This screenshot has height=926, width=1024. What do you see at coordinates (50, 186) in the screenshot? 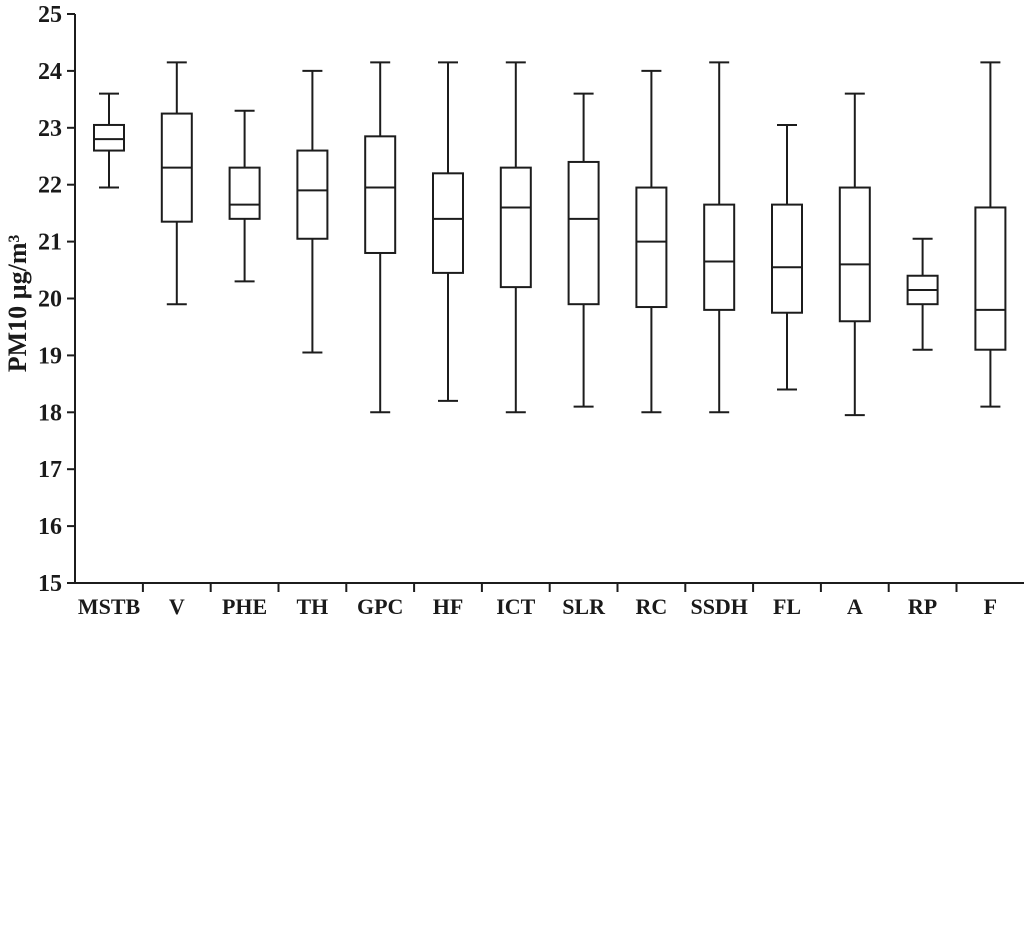
I see `y-tick-label: 22` at bounding box center [50, 186].